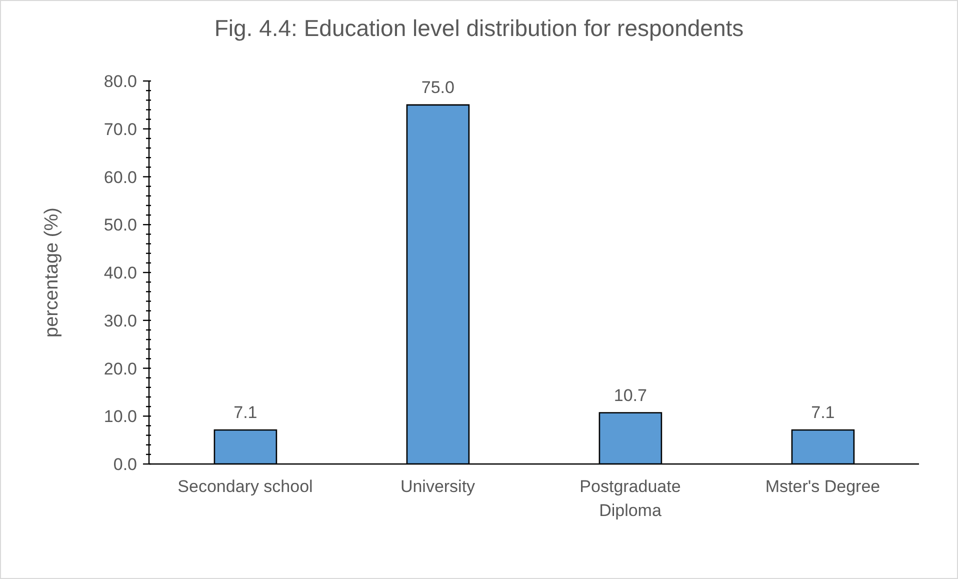  I want to click on x-tick-label: Secondary school, so click(245, 486).